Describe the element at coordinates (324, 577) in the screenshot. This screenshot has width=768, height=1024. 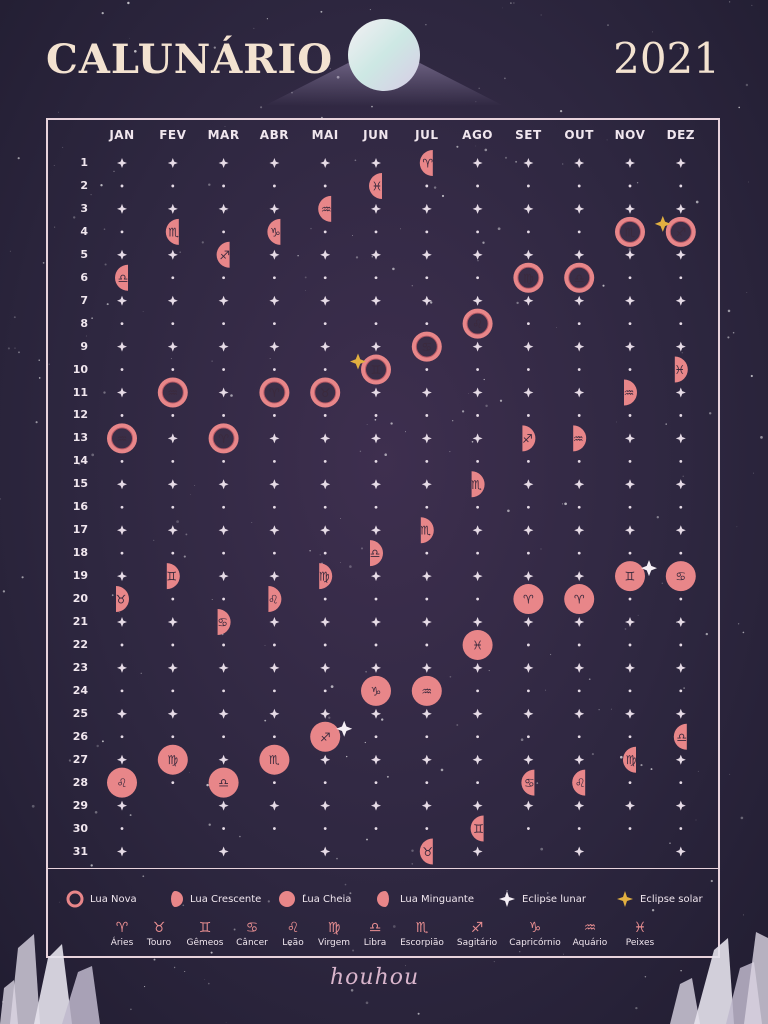
I see `zodiac-sign-icon: ♍` at that location.